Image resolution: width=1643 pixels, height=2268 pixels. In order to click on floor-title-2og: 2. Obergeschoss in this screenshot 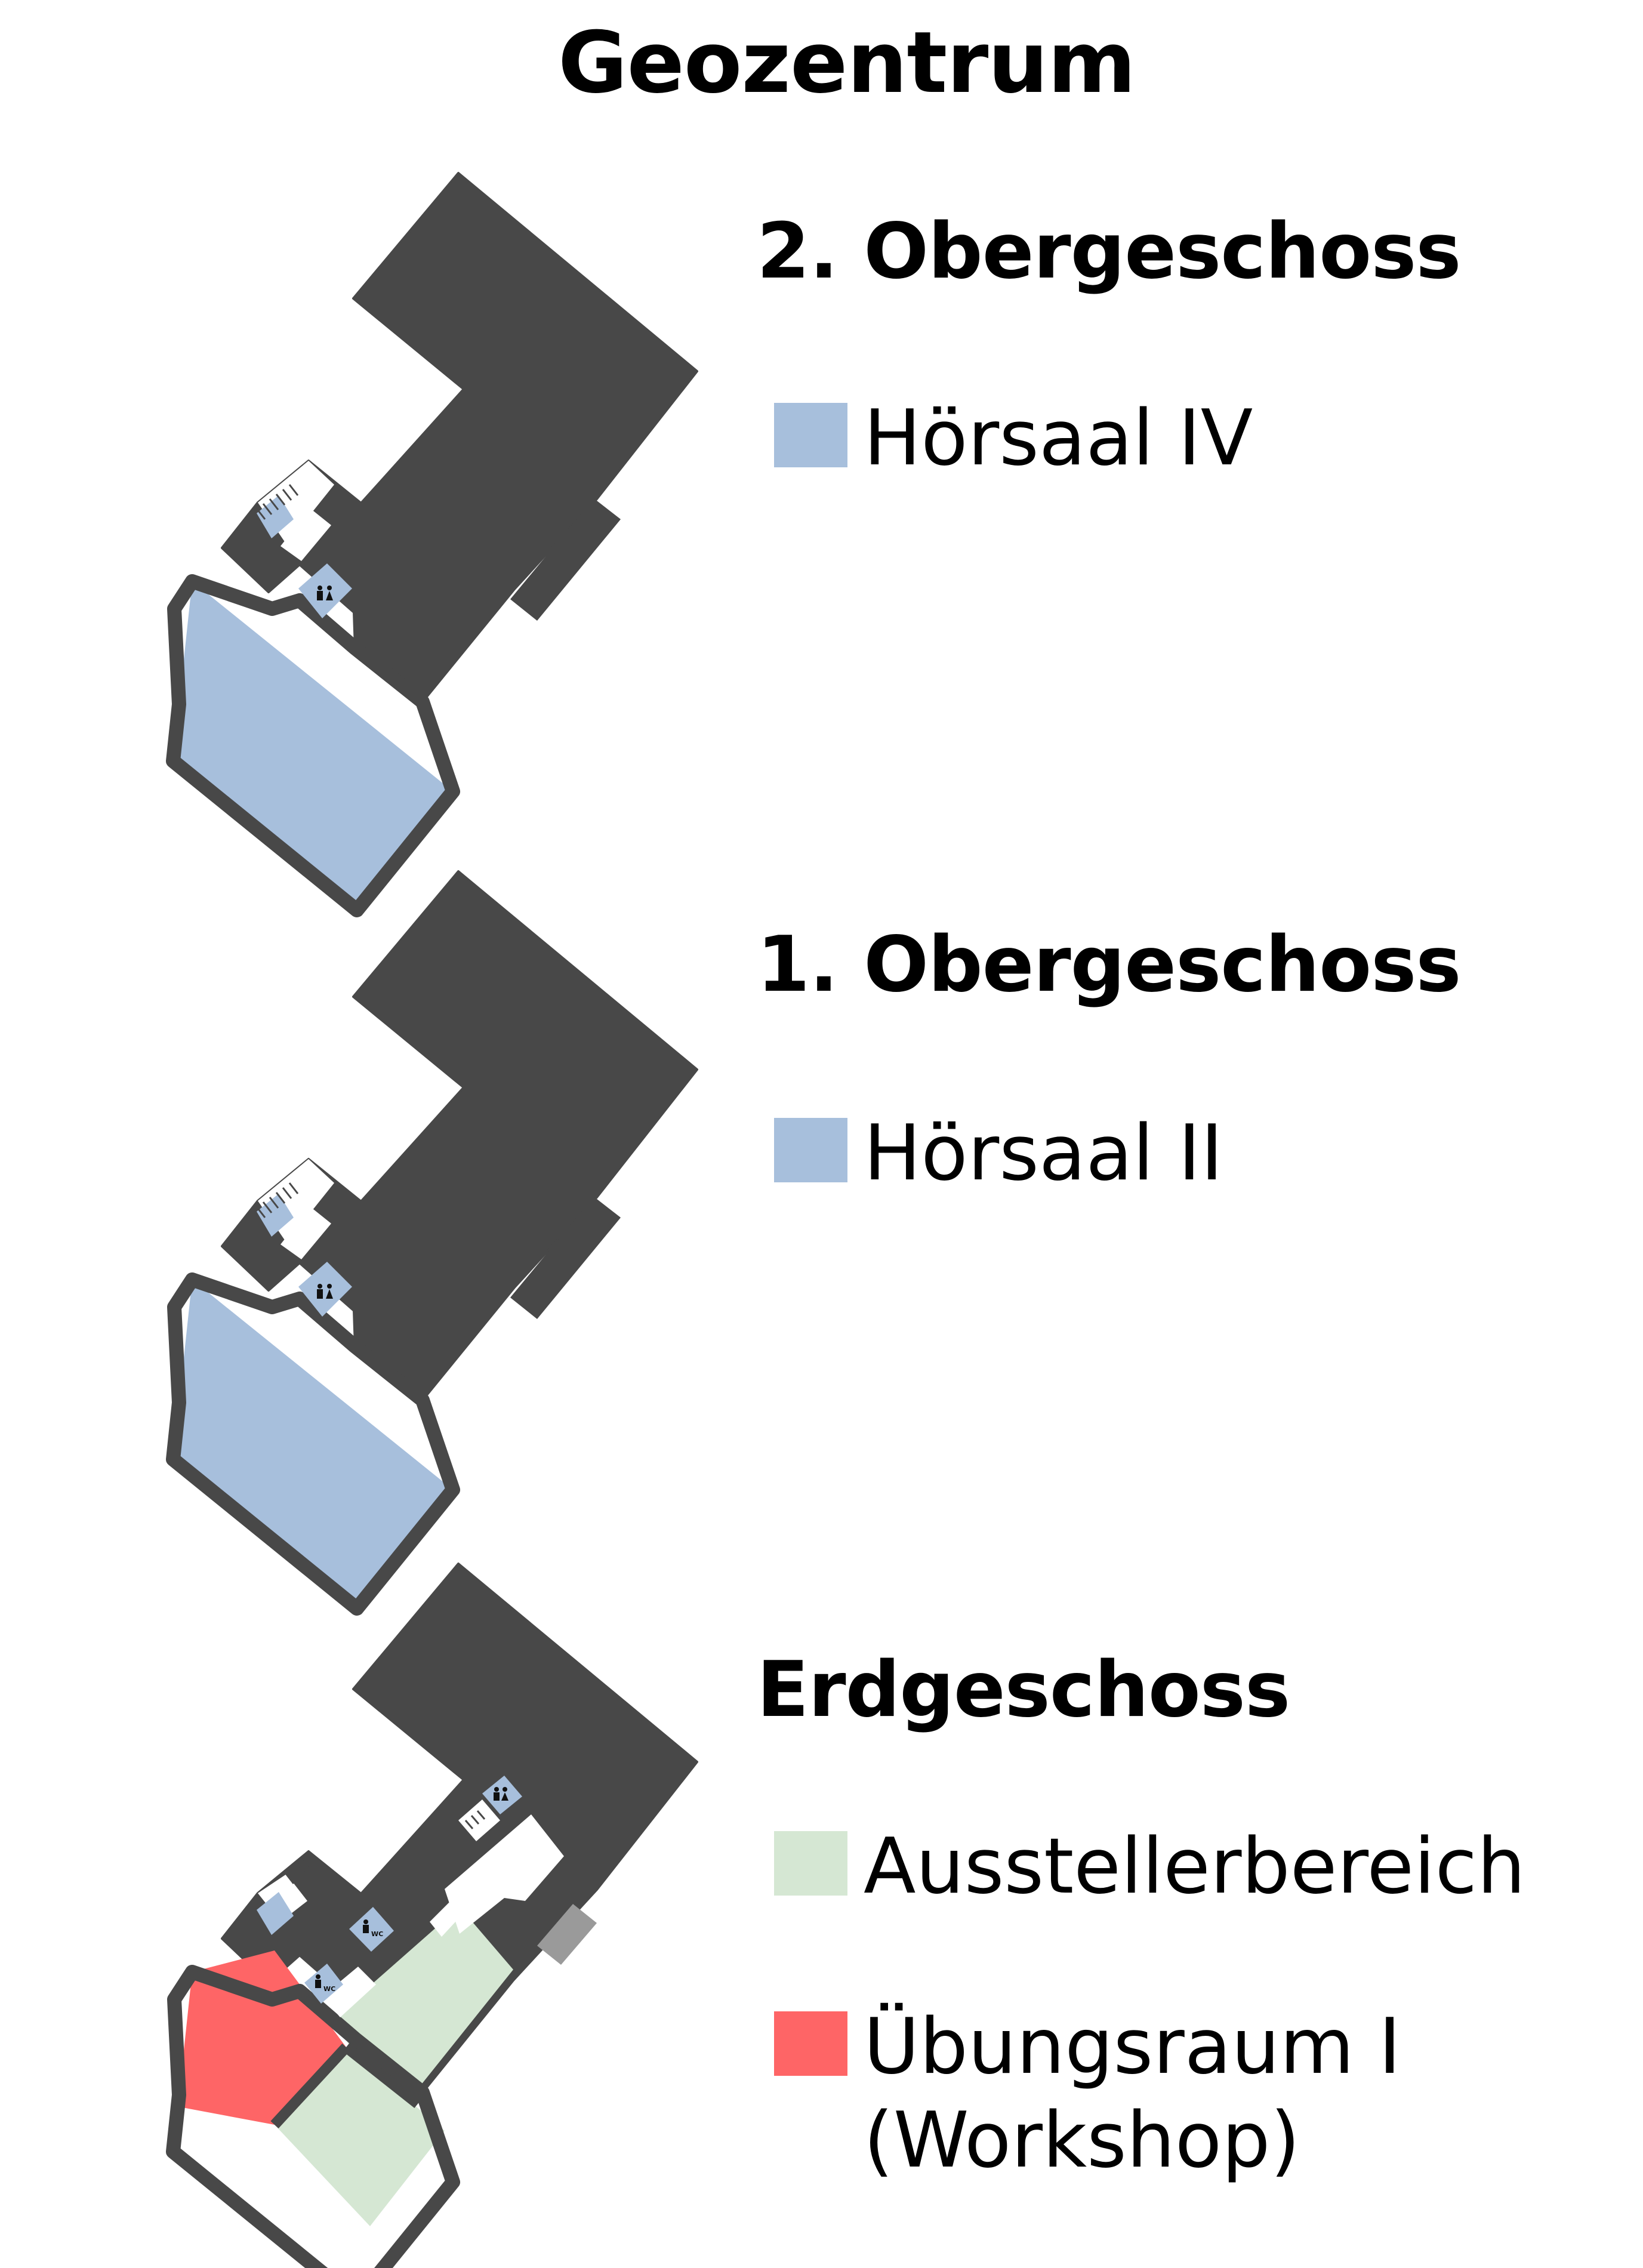, I will do `click(1109, 251)`.